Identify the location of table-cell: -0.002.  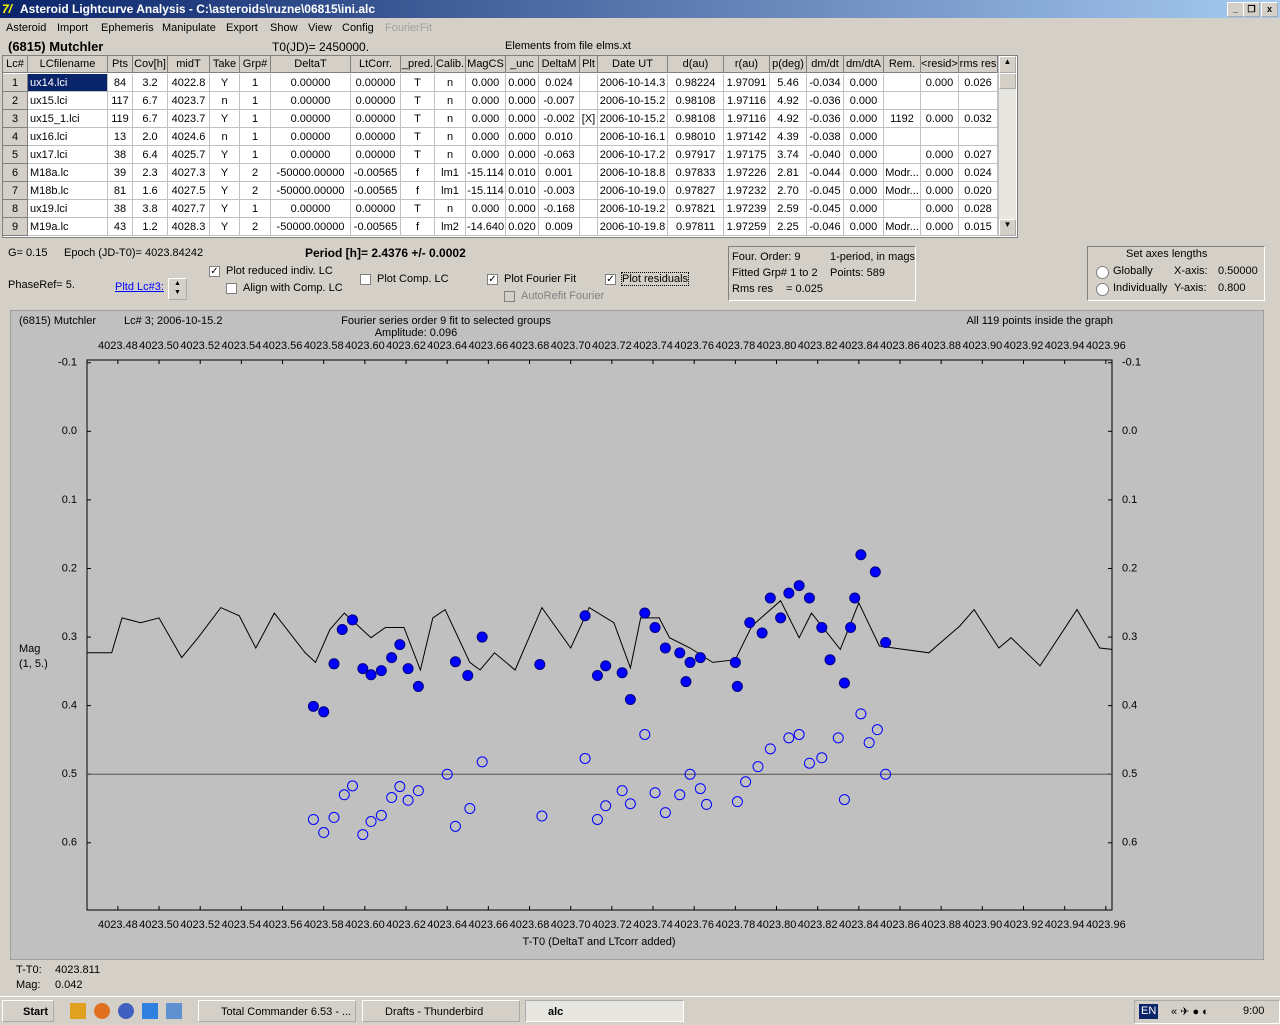
(559, 119).